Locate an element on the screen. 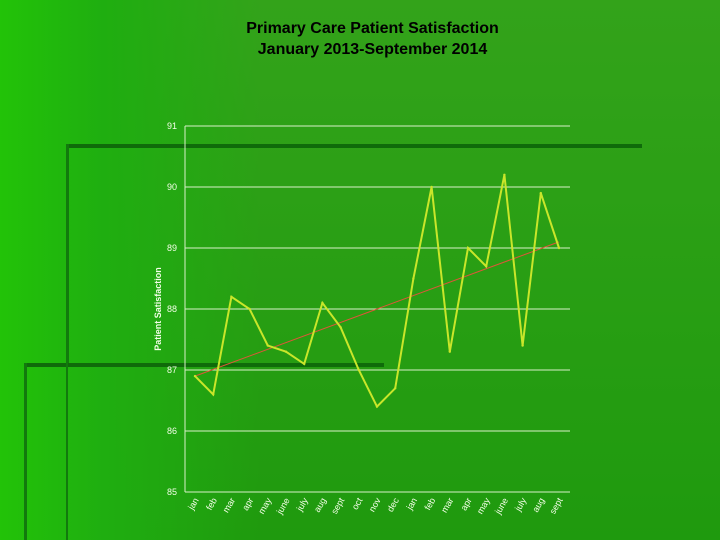 This screenshot has width=720, height=540. decor-bar-middle is located at coordinates (204, 365).